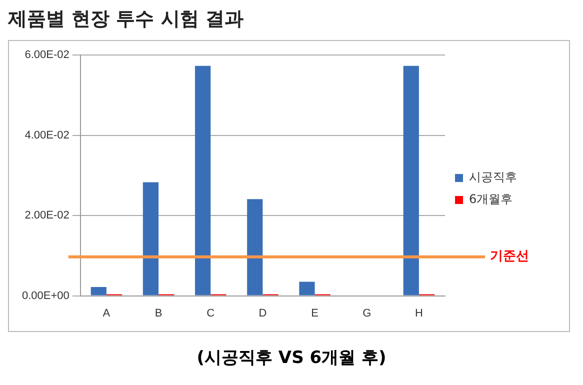 This screenshot has height=385, width=583. I want to click on y-tick-label: 0.00E+00, so click(46, 296).